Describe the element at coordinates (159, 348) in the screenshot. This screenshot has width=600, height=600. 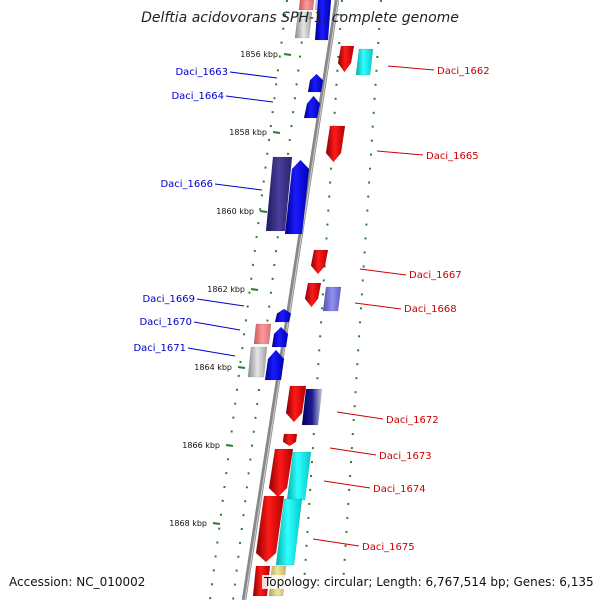
I see `gene-label-daci-1671: Daci_1671` at that location.